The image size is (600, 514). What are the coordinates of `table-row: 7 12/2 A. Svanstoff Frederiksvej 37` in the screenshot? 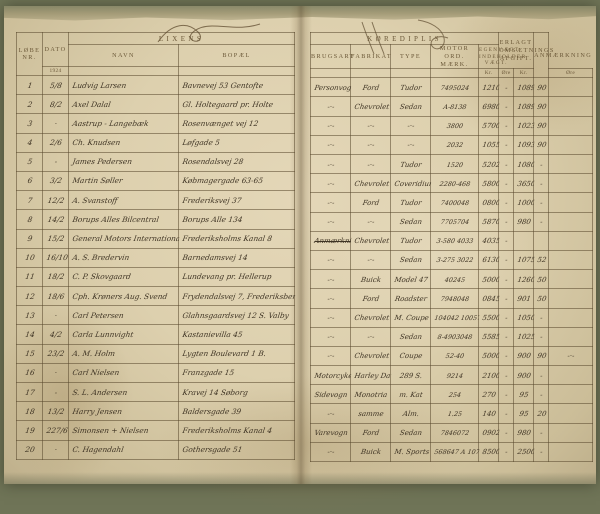 It's located at (155, 200).